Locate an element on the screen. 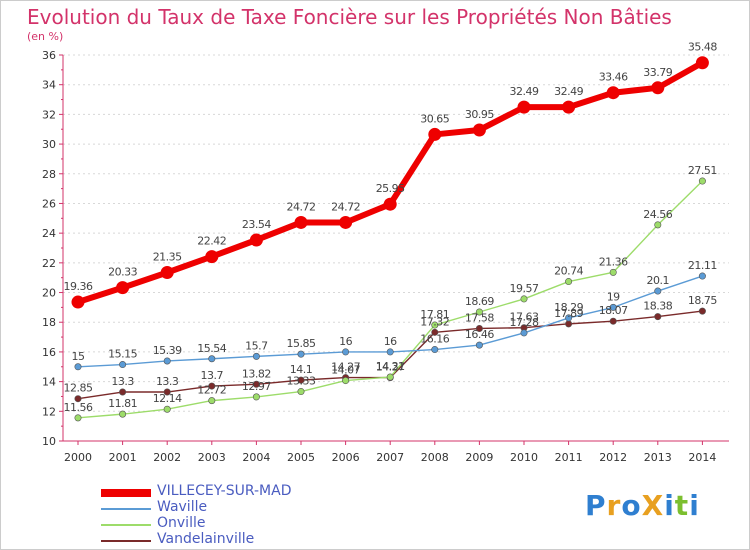 This screenshot has width=750, height=550. data-label: 18.07 is located at coordinates (613, 310).